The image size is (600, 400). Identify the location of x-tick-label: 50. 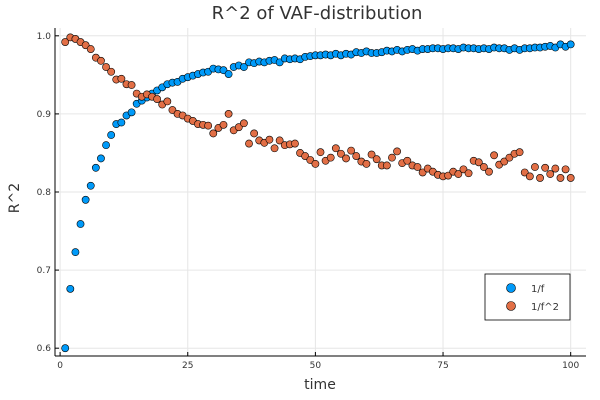
(316, 366).